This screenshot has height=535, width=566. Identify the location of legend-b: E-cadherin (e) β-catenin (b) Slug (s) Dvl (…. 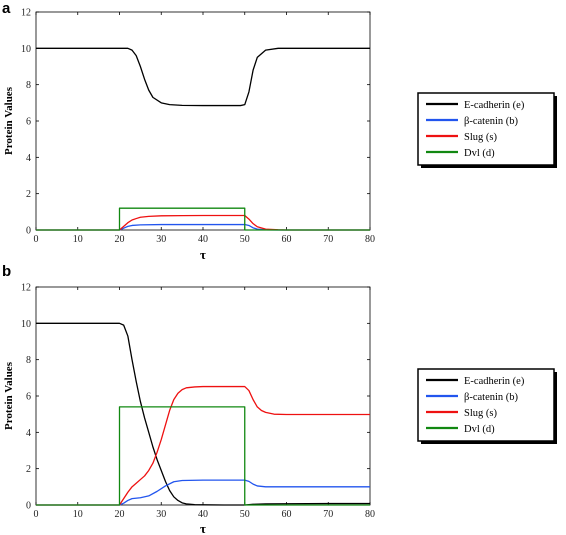
(487, 406).